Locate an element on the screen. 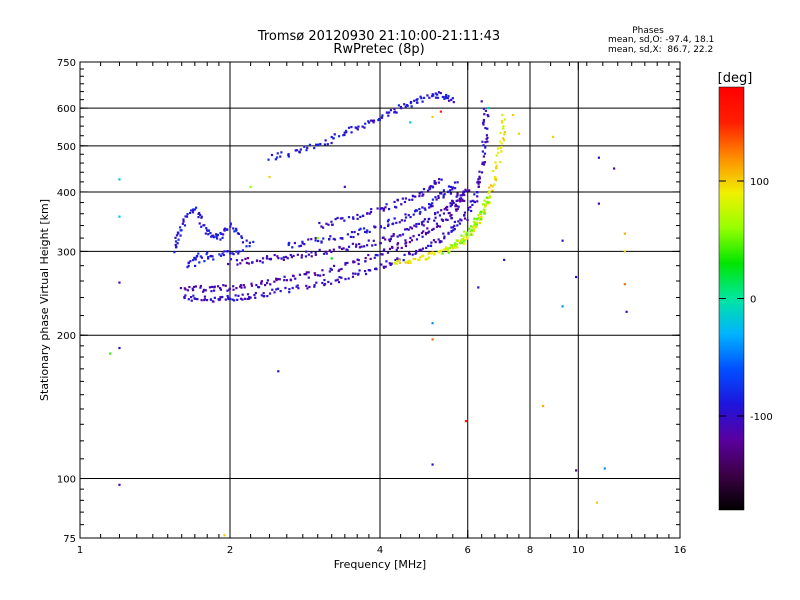 Image resolution: width=800 pixels, height=600 pixels. y-tick-labels: 75 100 200 300 400 500 600 750 is located at coordinates (66, 301).